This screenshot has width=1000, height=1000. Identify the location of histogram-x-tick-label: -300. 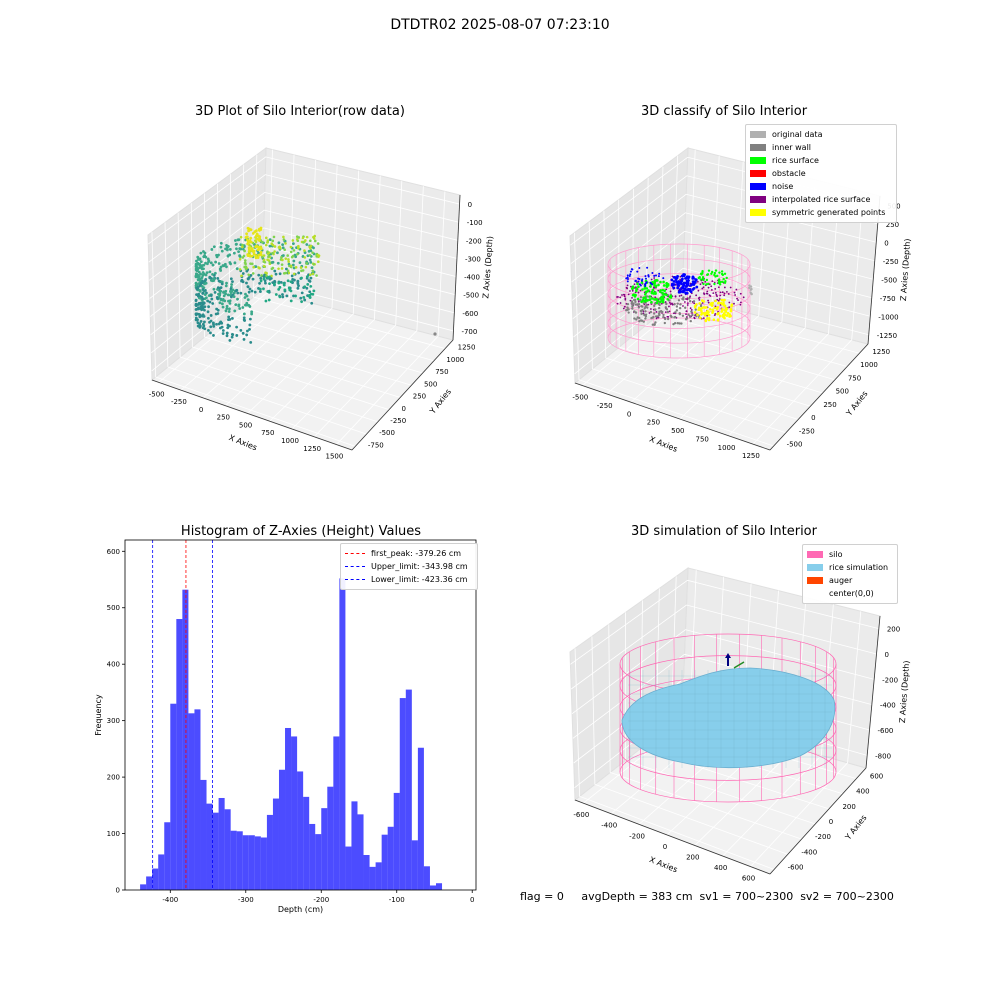
(246, 900).